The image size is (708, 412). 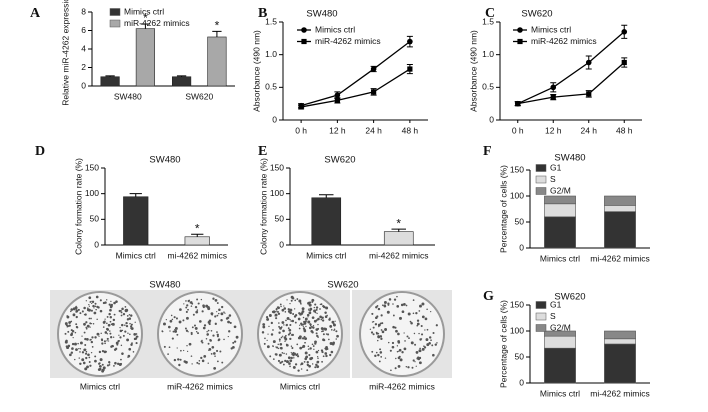 I want to click on bar-segment, so click(x=620, y=341).